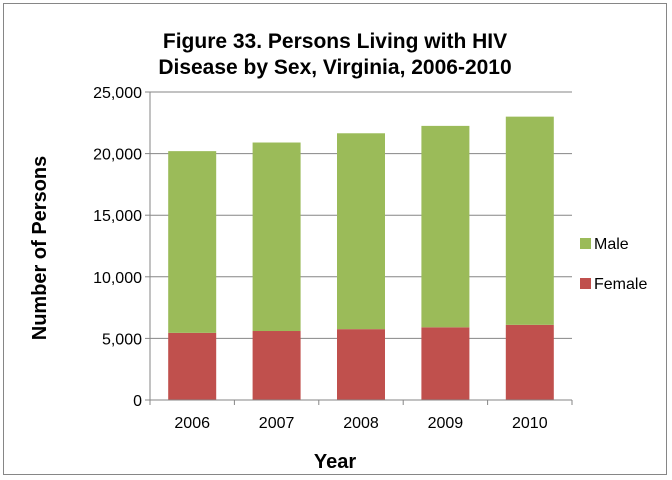  I want to click on x-tick-labels: 2006 2007 2008 2009 2010, so click(360, 423).